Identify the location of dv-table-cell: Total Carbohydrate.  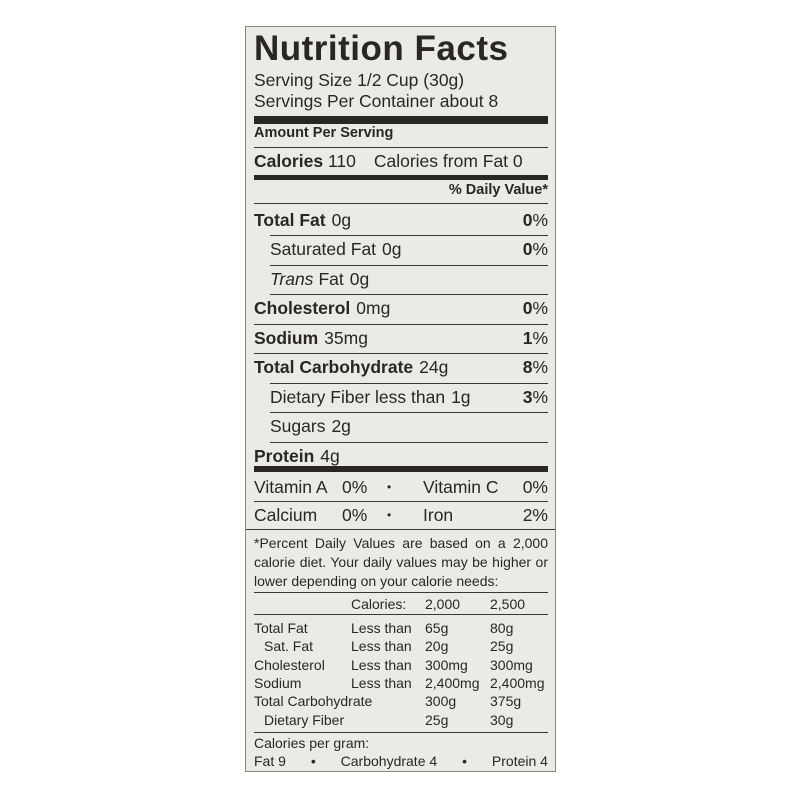
(313, 701).